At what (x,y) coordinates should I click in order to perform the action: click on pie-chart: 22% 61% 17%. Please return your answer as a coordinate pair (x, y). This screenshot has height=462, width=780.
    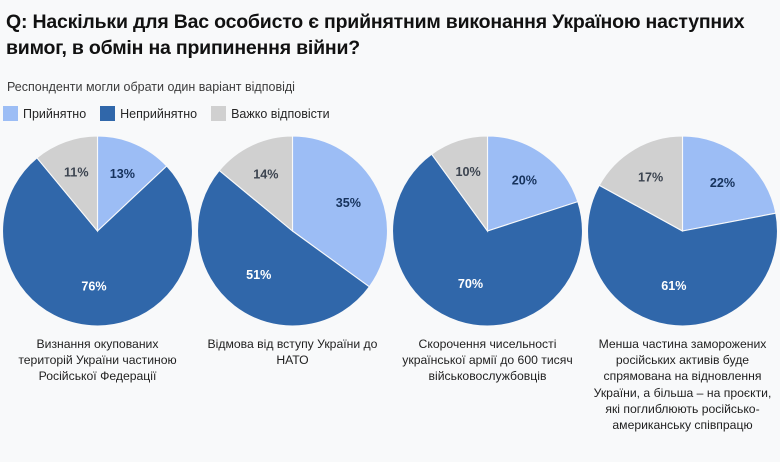
    Looking at the image, I should click on (682, 231).